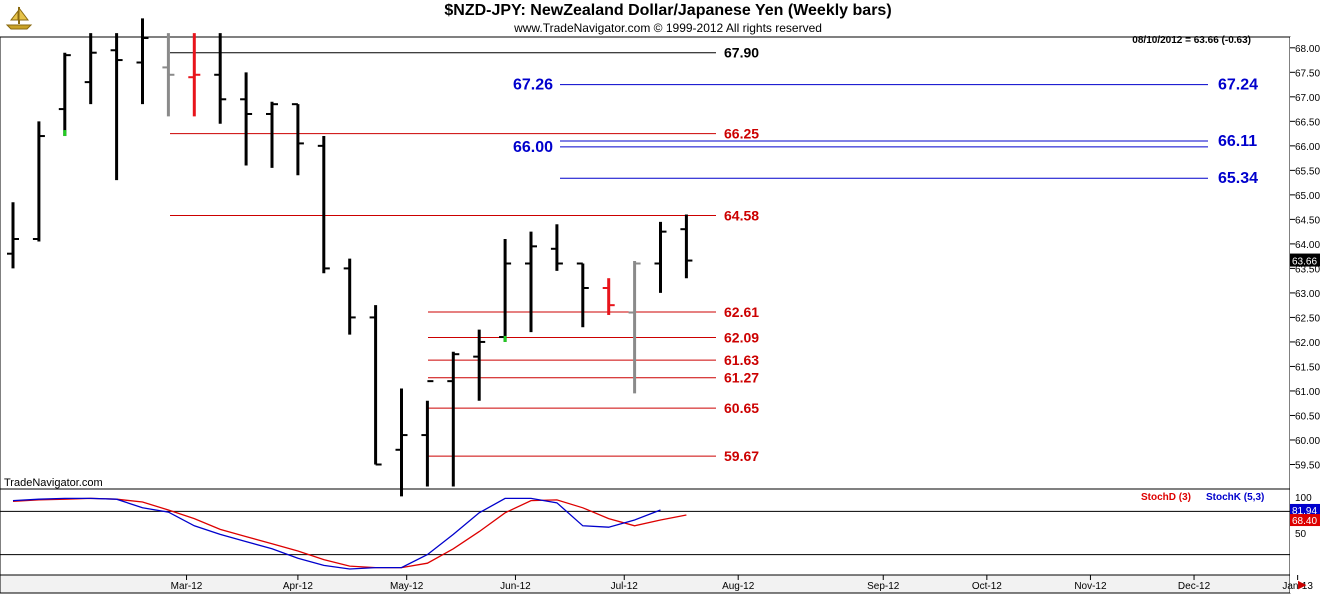  I want to click on level-label: 62.09, so click(741, 338).